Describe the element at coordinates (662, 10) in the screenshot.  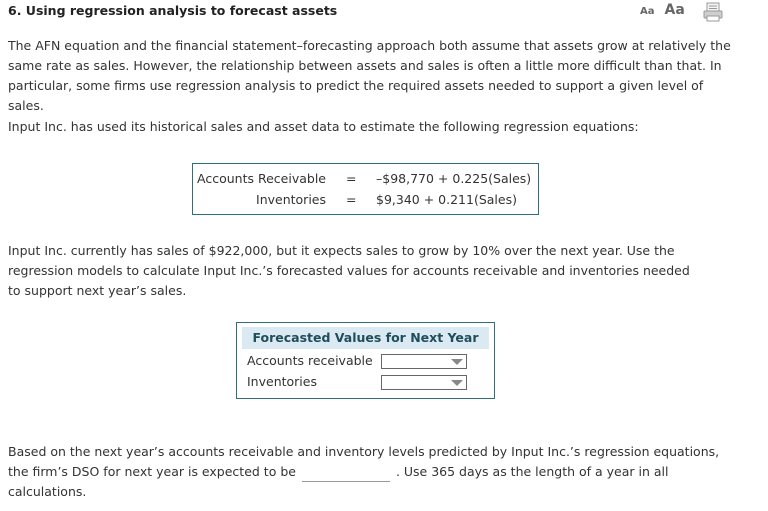
I see `text-size-toolbar: Aa Aa` at that location.